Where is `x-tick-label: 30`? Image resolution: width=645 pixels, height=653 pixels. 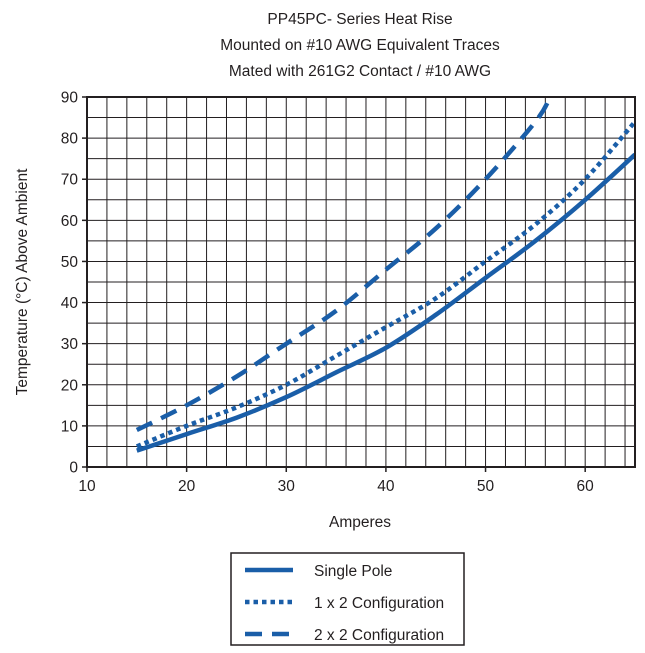 x-tick-label: 30 is located at coordinates (287, 486).